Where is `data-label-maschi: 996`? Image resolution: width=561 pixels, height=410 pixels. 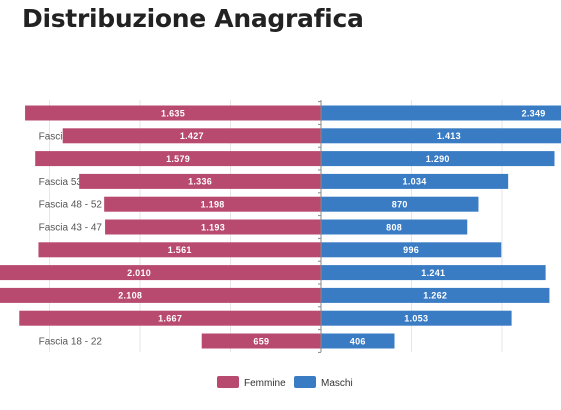 data-label-maschi: 996 is located at coordinates (411, 250).